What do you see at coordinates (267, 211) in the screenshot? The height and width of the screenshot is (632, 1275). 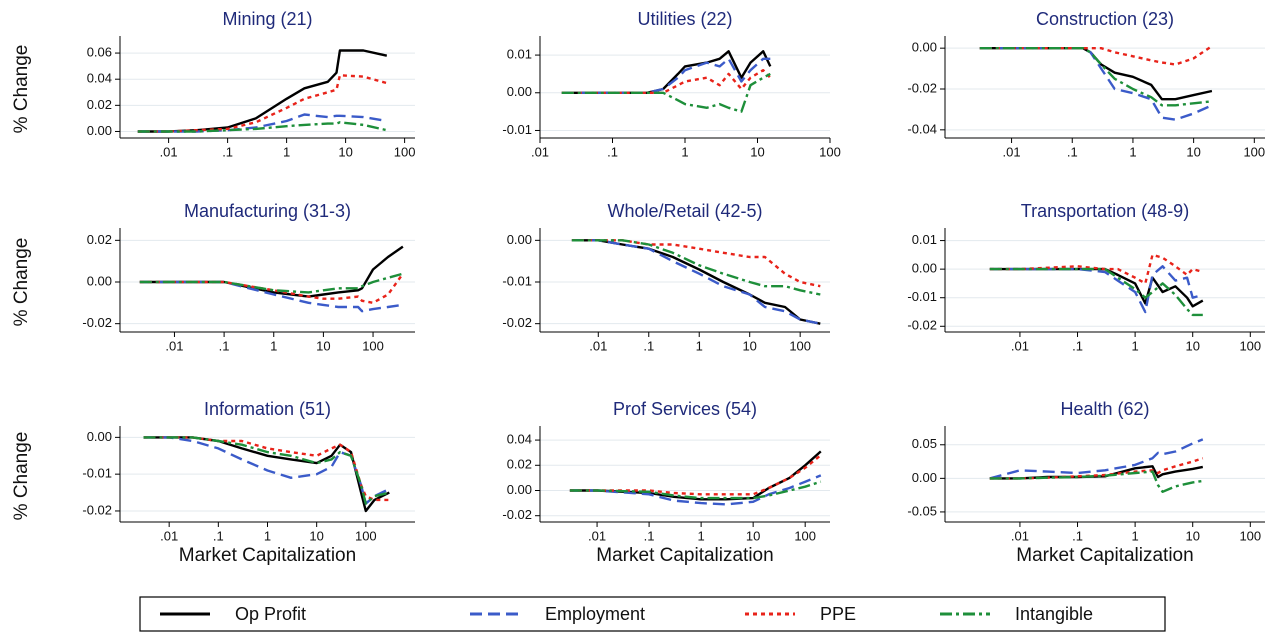 I see `panel-title: Manufacturing (31-3)` at bounding box center [267, 211].